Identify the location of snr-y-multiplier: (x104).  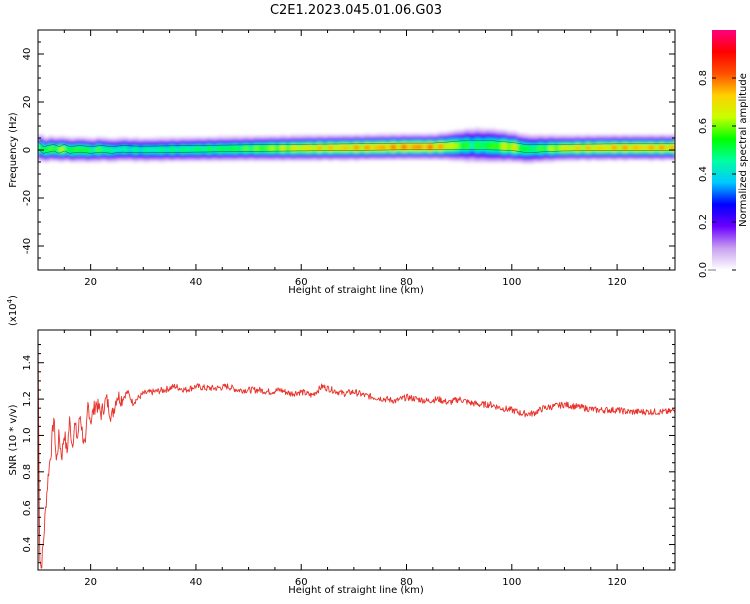
(12, 310).